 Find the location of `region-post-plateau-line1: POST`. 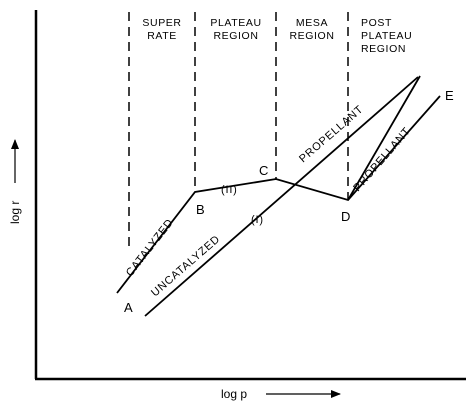

region-post-plateau-line1: POST is located at coordinates (376, 23).